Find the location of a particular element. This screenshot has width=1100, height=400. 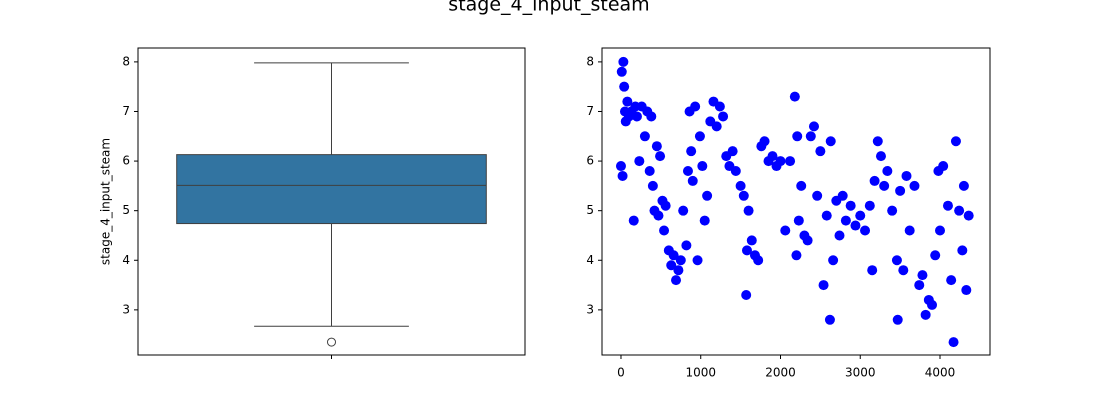

x-tick-label: 1000 is located at coordinates (700, 373).